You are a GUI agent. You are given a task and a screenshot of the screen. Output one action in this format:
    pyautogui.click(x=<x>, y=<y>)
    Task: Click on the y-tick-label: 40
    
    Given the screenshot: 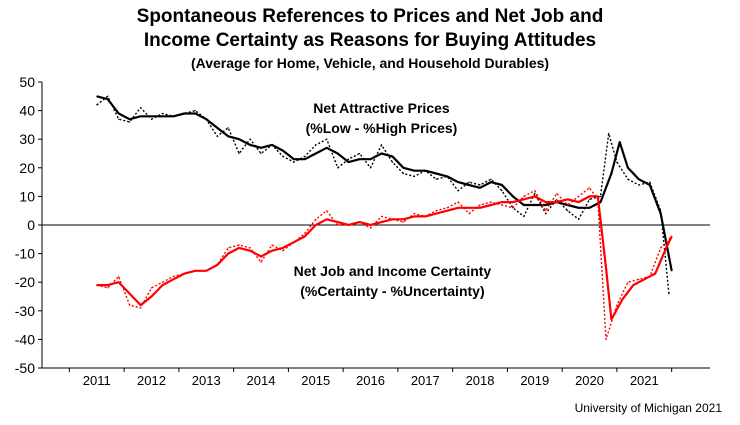 What is the action you would take?
    pyautogui.click(x=27, y=111)
    